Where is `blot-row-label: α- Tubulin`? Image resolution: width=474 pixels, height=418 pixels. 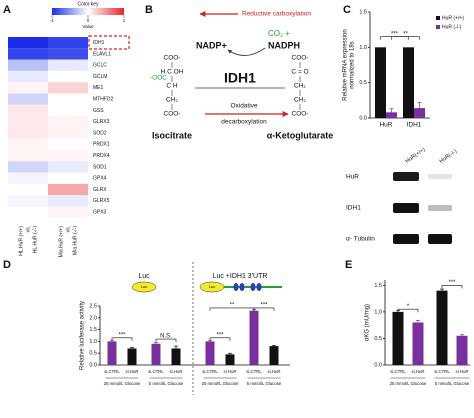
blot-row-label: α- Tubulin is located at coordinates (360, 239).